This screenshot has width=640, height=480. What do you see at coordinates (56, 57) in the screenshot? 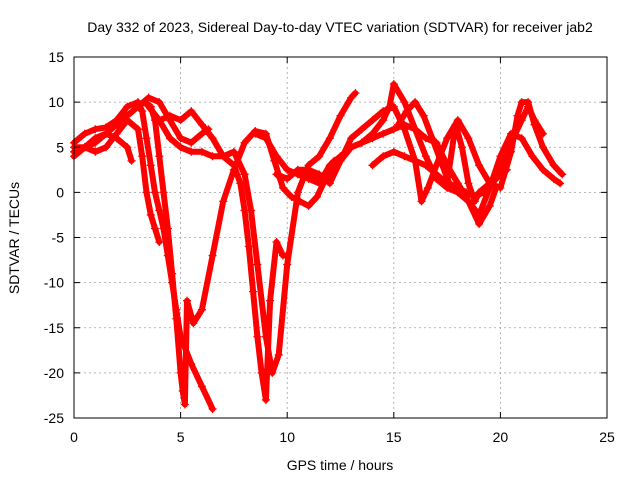
I see `y-tick-label: 15` at bounding box center [56, 57].